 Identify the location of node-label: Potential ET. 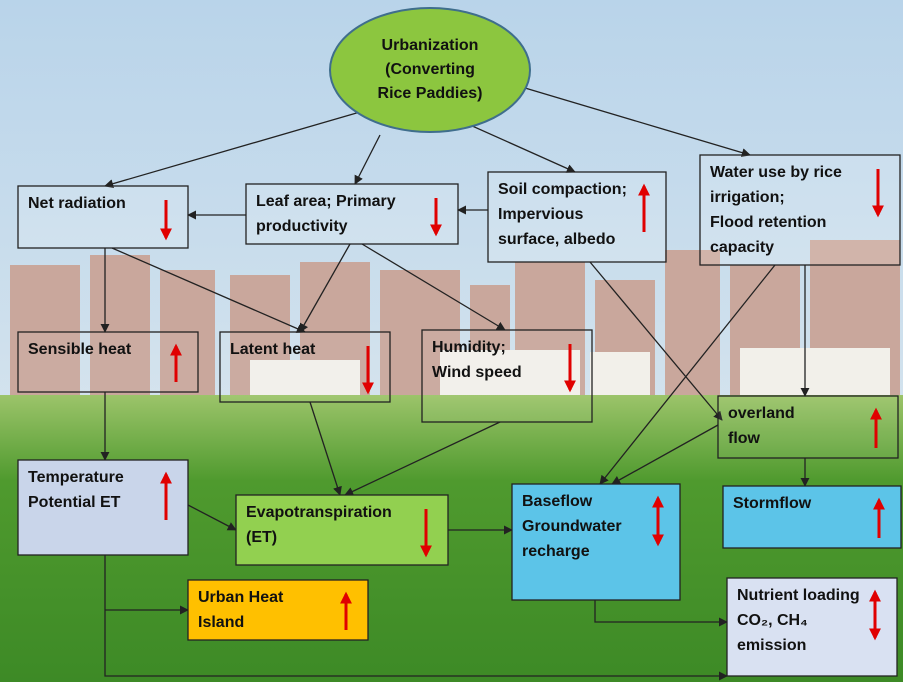
(74, 502).